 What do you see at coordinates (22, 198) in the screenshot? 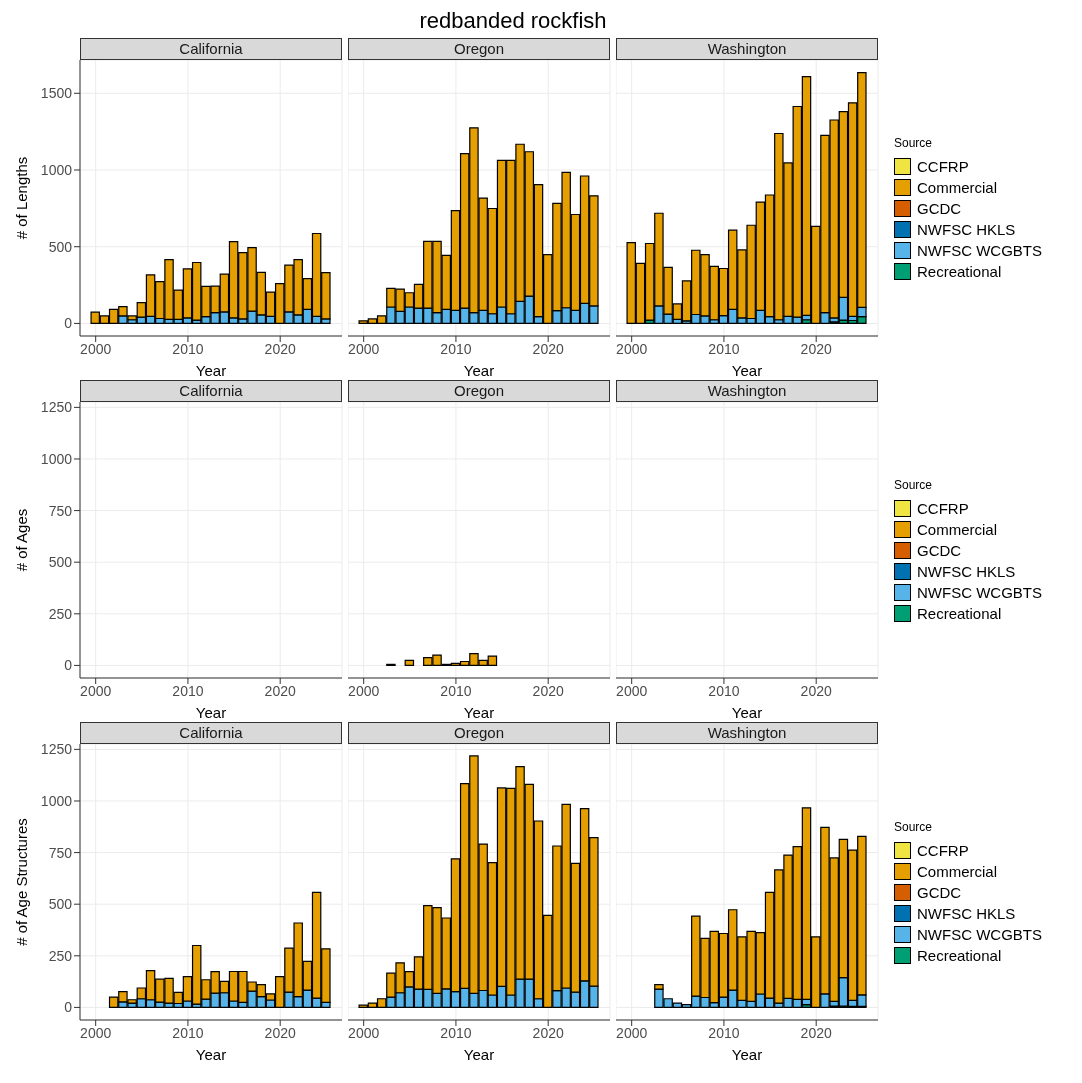
I see `y-axis-title: # of Lengths` at bounding box center [22, 198].